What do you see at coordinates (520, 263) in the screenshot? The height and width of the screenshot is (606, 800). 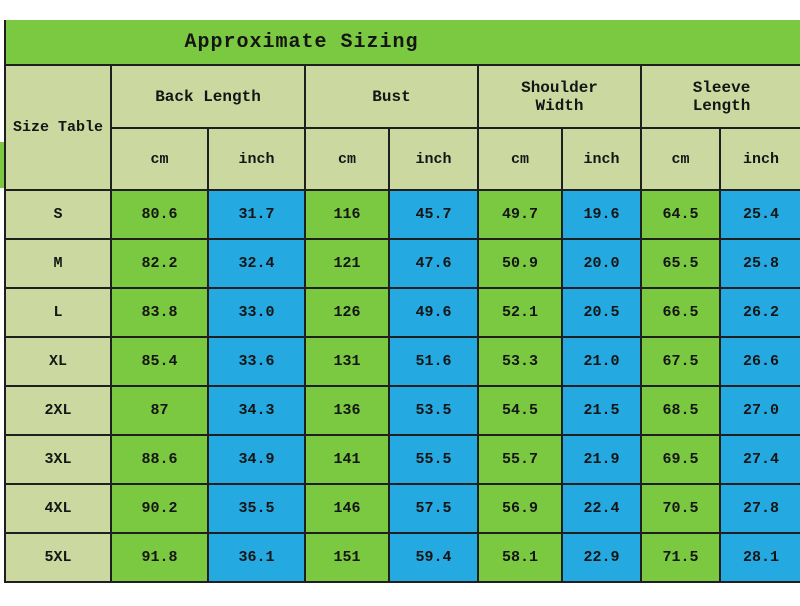 I see `value-cell: 50.9` at bounding box center [520, 263].